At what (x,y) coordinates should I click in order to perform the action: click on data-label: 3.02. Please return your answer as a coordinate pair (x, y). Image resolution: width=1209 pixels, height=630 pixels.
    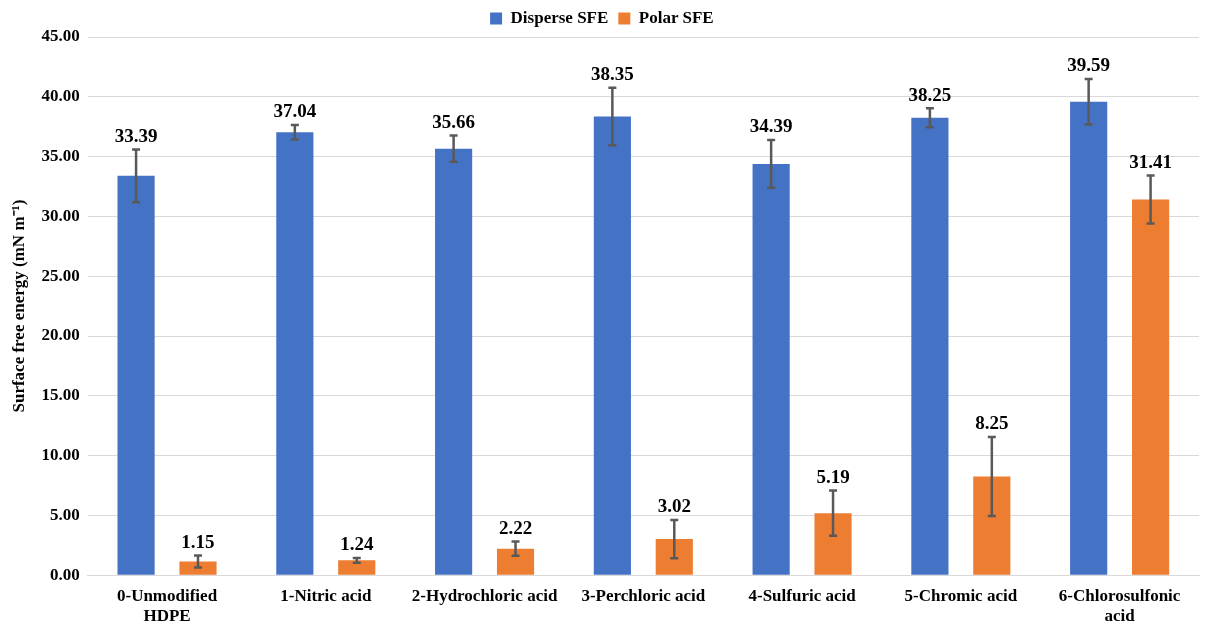
    Looking at the image, I should click on (674, 506).